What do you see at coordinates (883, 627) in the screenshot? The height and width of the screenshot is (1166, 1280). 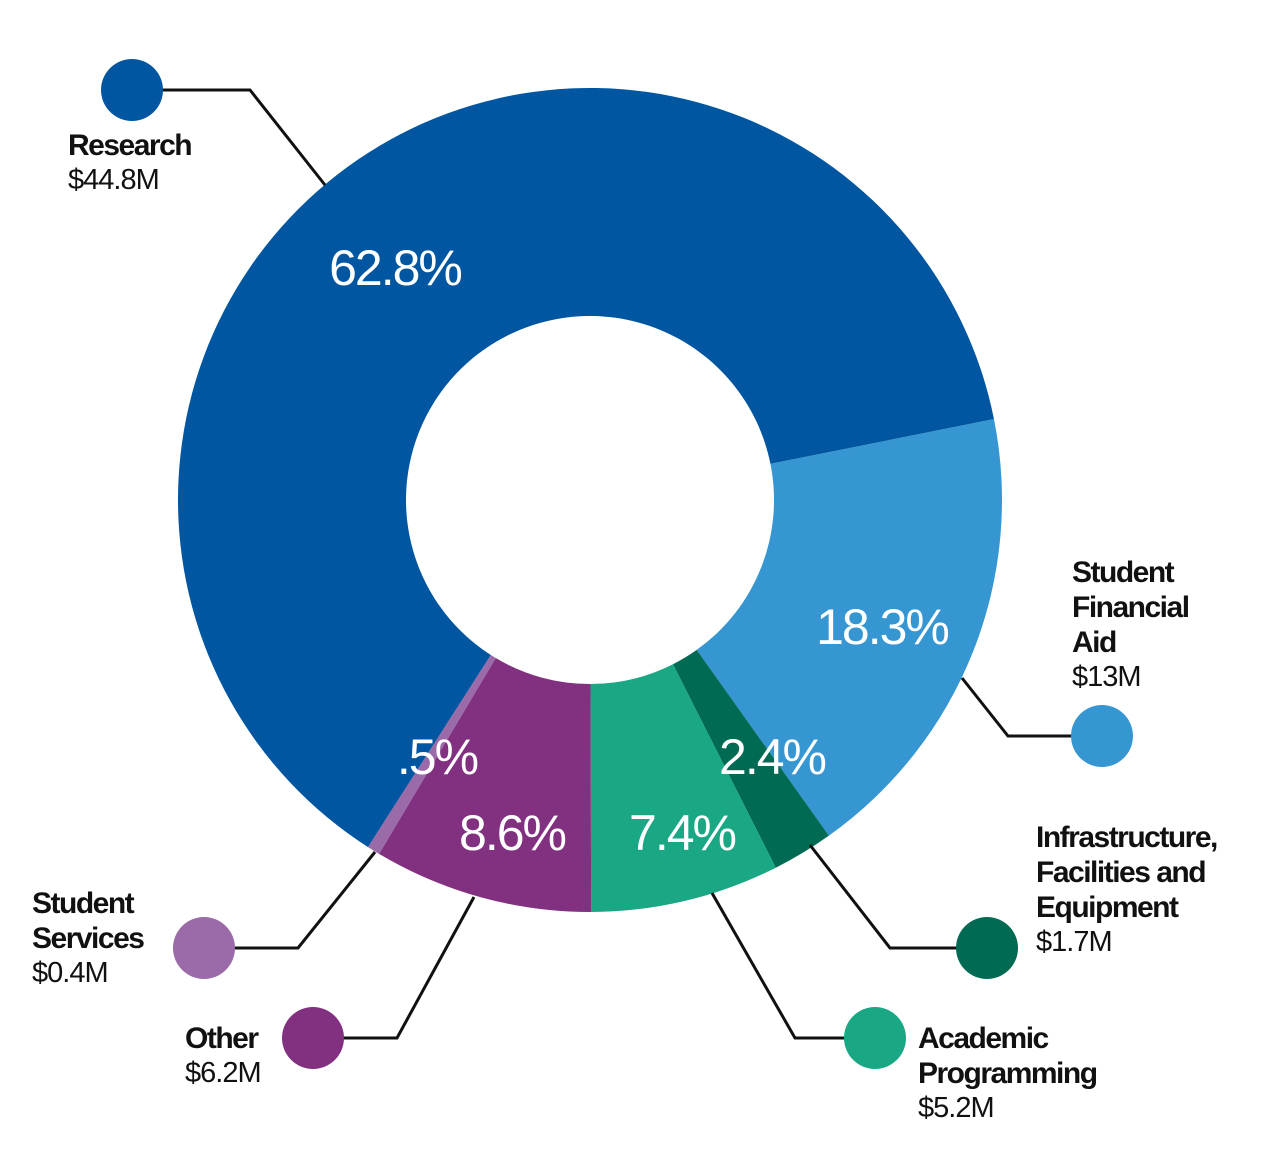 I see `value-label: 18.3%` at bounding box center [883, 627].